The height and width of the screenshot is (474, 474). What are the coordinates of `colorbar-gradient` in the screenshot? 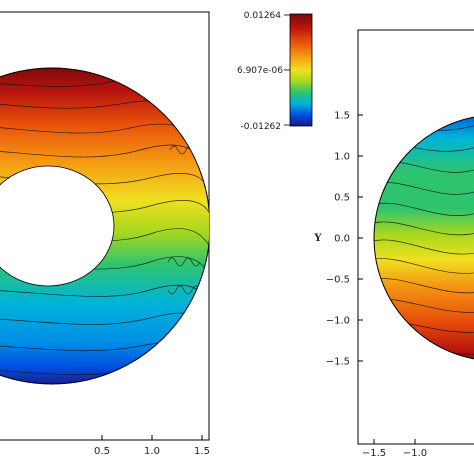 It's located at (301, 70).